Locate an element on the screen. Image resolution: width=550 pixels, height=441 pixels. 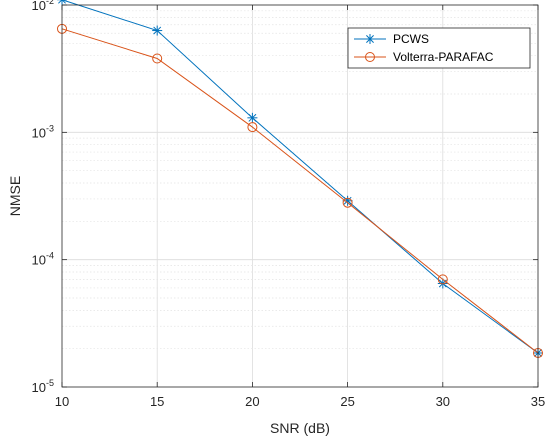
y-tick-label: 10-2 is located at coordinates (43, 6).